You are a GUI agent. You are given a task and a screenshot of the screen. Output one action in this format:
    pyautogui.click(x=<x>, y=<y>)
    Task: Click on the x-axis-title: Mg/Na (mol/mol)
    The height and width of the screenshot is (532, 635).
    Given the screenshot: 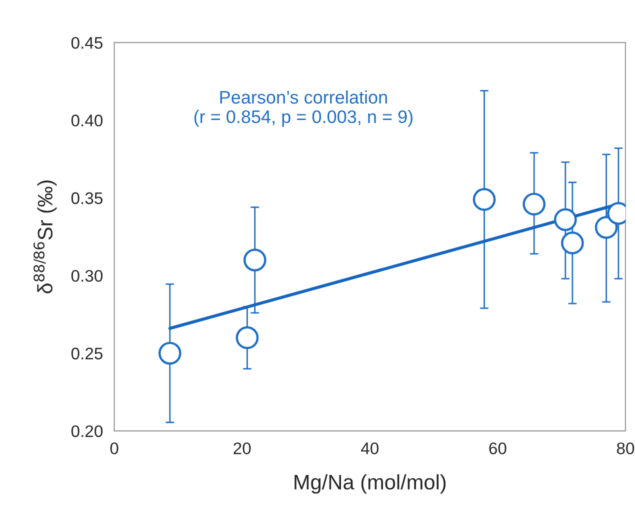 What is the action you would take?
    pyautogui.click(x=370, y=484)
    